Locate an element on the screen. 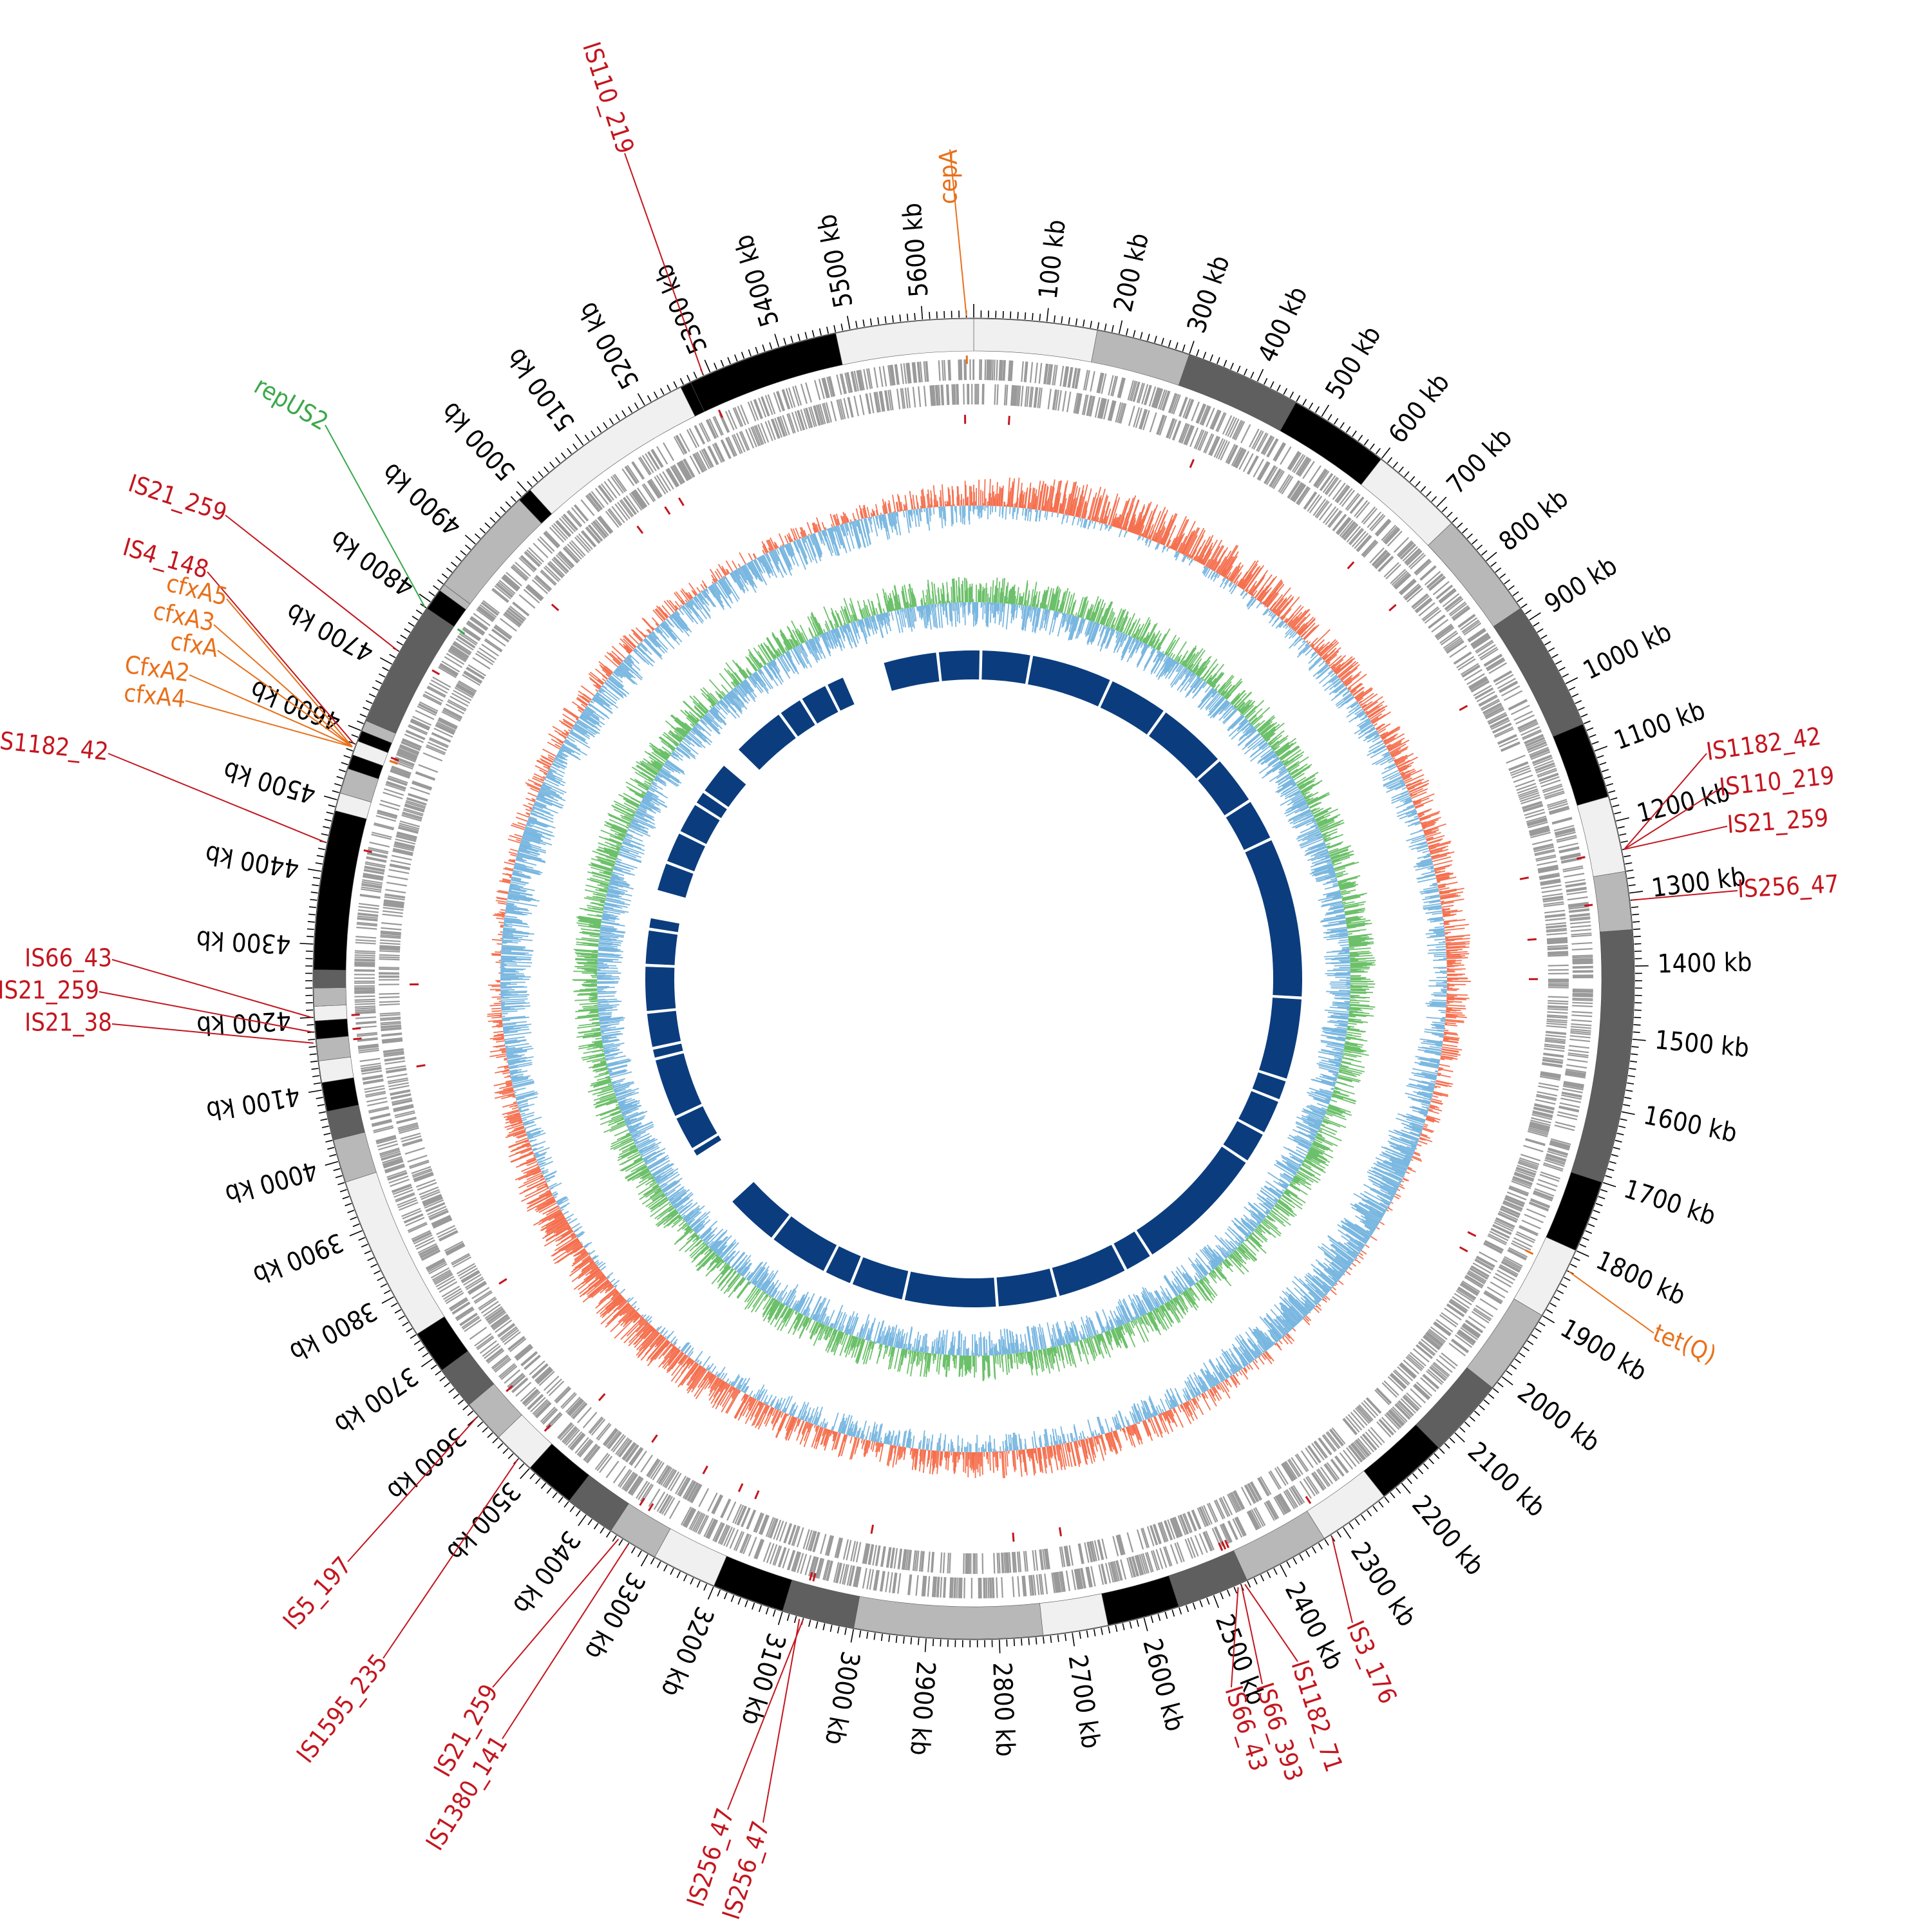  tick-label: 2200 kb is located at coordinates (1448, 1536).